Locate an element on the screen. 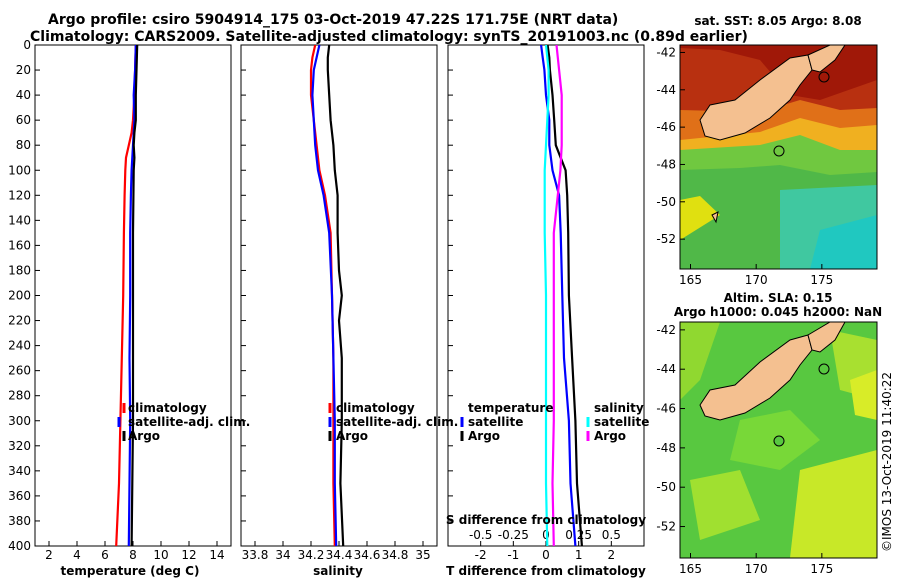 The height and width of the screenshot is (580, 900). y-tick-label: 260 is located at coordinates (19, 371).